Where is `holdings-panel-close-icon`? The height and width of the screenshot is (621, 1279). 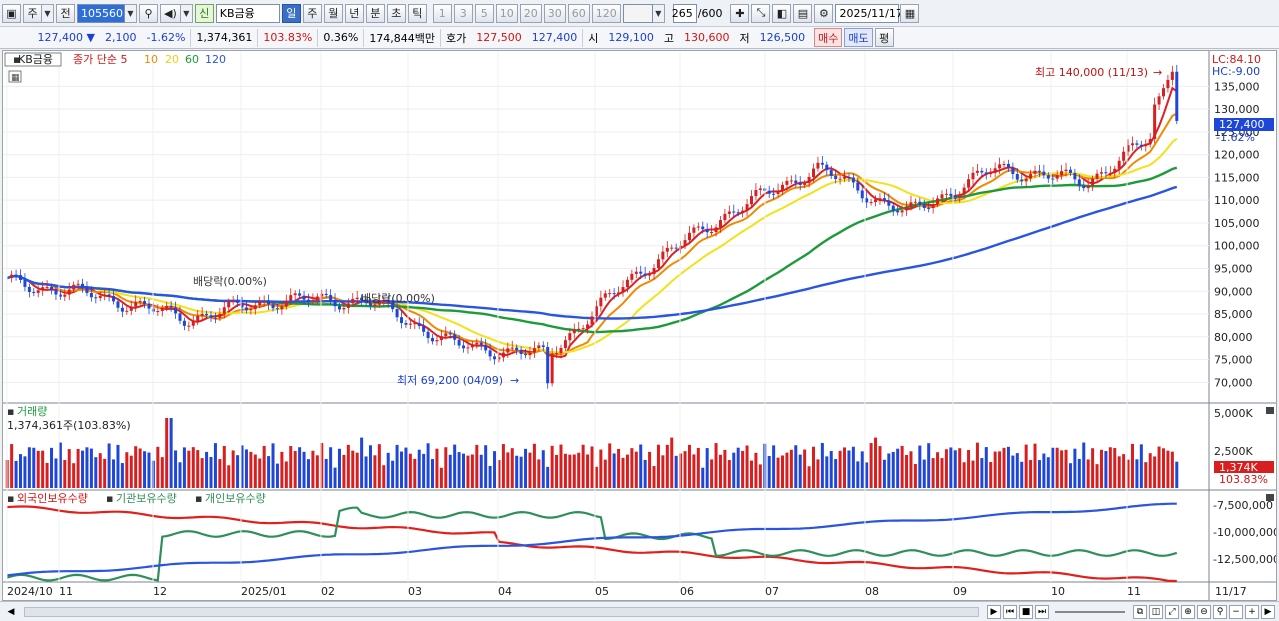
holdings-panel-close-icon is located at coordinates (1270, 497).